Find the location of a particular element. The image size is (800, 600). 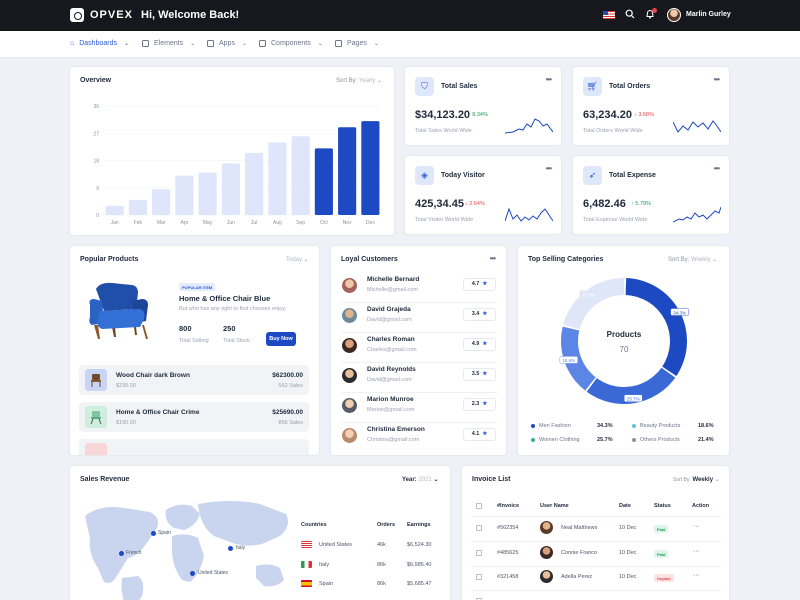

nav-dashboards: ⌂ Dashboards ⌄ is located at coordinates (99, 43).